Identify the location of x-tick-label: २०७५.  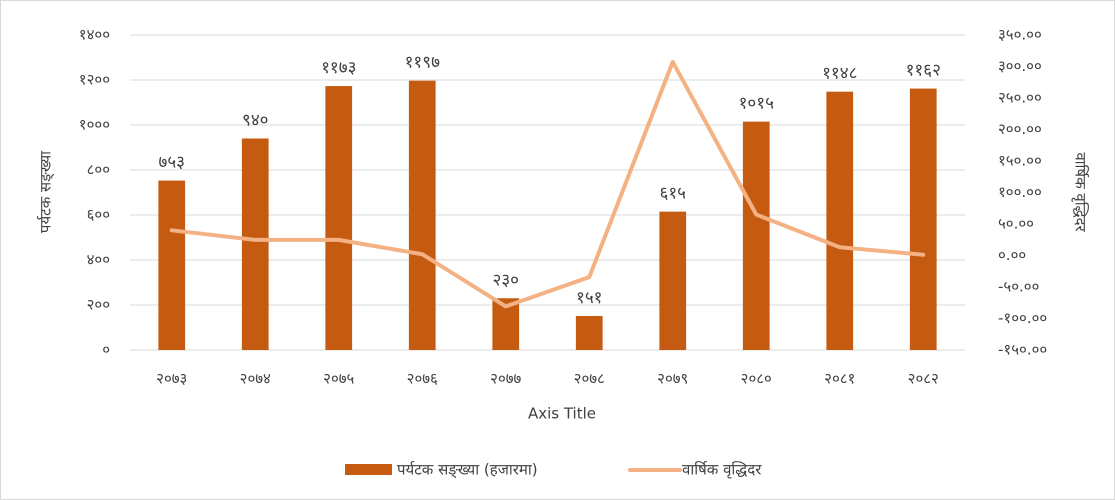
(338, 379).